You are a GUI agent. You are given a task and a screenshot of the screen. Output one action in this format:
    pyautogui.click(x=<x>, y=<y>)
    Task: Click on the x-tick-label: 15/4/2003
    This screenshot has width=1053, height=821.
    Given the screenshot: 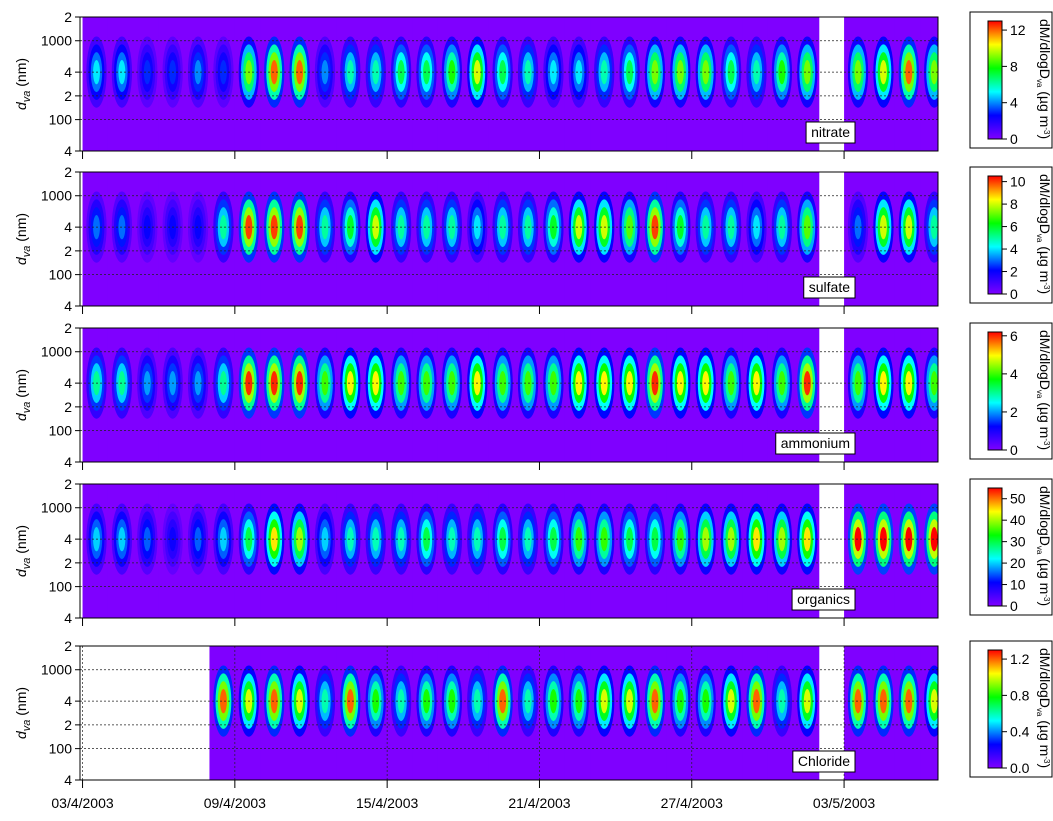 What is the action you would take?
    pyautogui.click(x=387, y=803)
    